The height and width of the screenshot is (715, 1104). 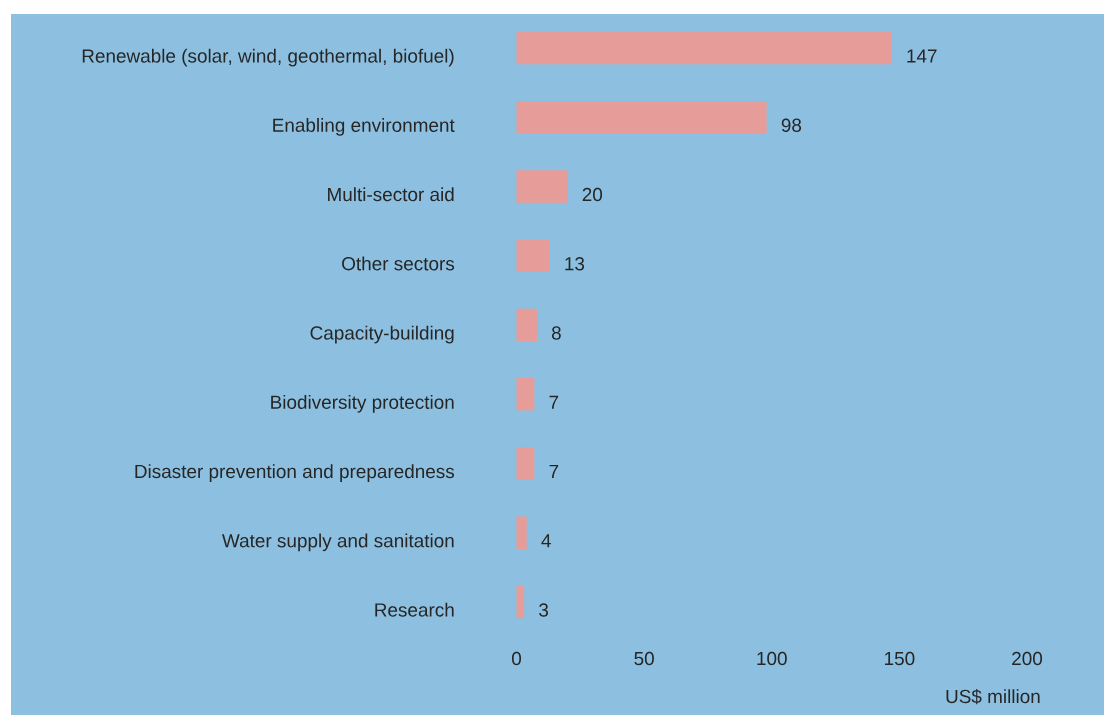 What do you see at coordinates (772, 658) in the screenshot?
I see `x-tick-label: 100` at bounding box center [772, 658].